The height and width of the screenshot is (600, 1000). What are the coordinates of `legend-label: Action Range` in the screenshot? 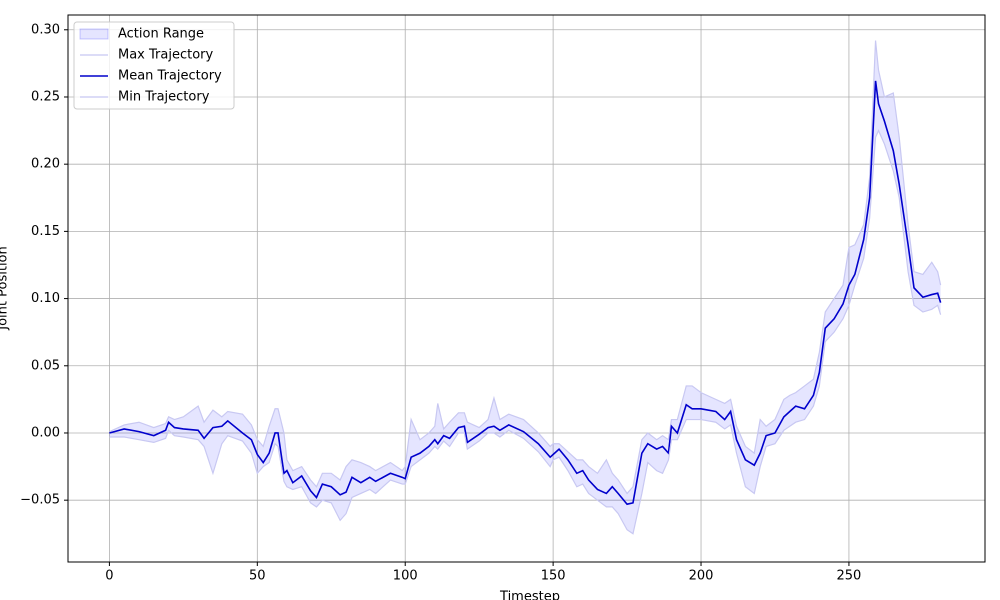 It's located at (161, 34).